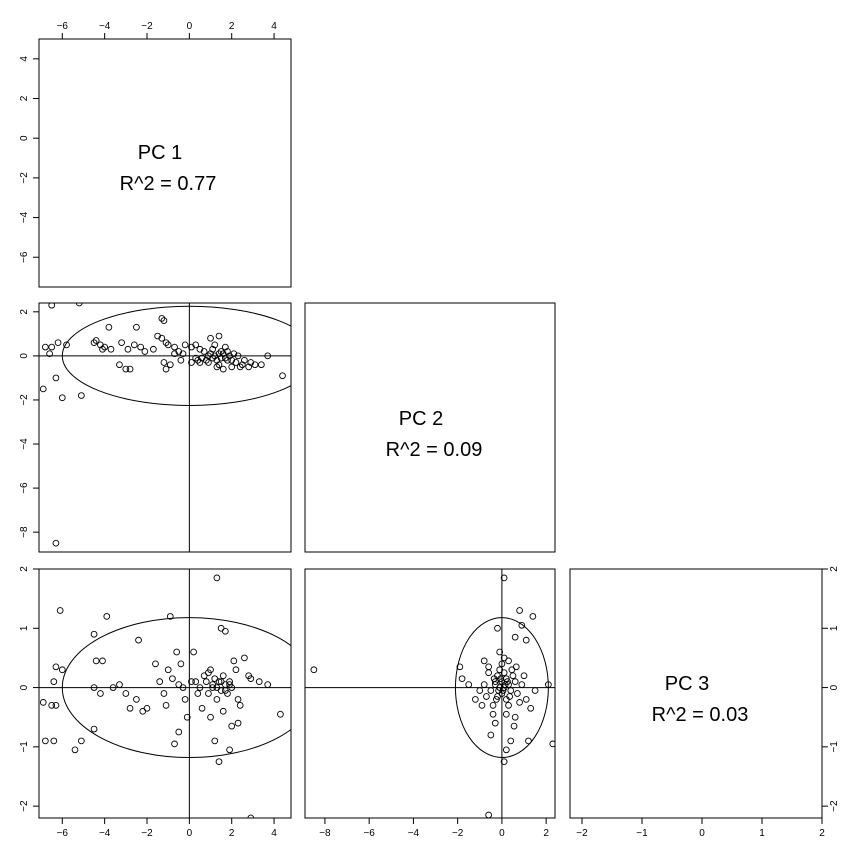 The image size is (853, 855). Describe the element at coordinates (696, 693) in the screenshot. I see `panel-frame-pc3` at that location.